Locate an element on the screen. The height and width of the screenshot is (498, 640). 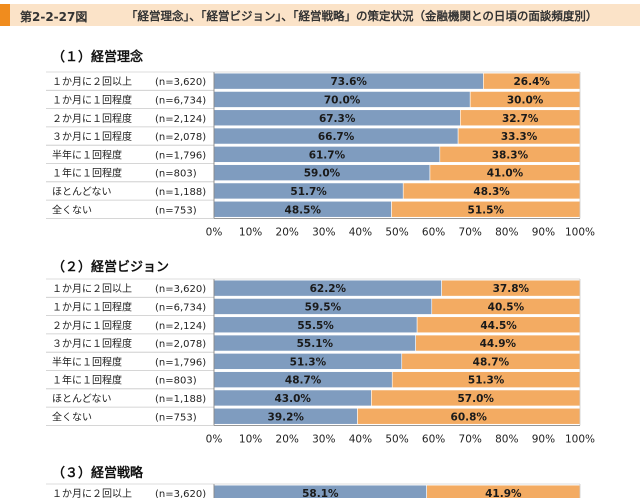
bar-value-label-no: 48.7% is located at coordinates (491, 362).